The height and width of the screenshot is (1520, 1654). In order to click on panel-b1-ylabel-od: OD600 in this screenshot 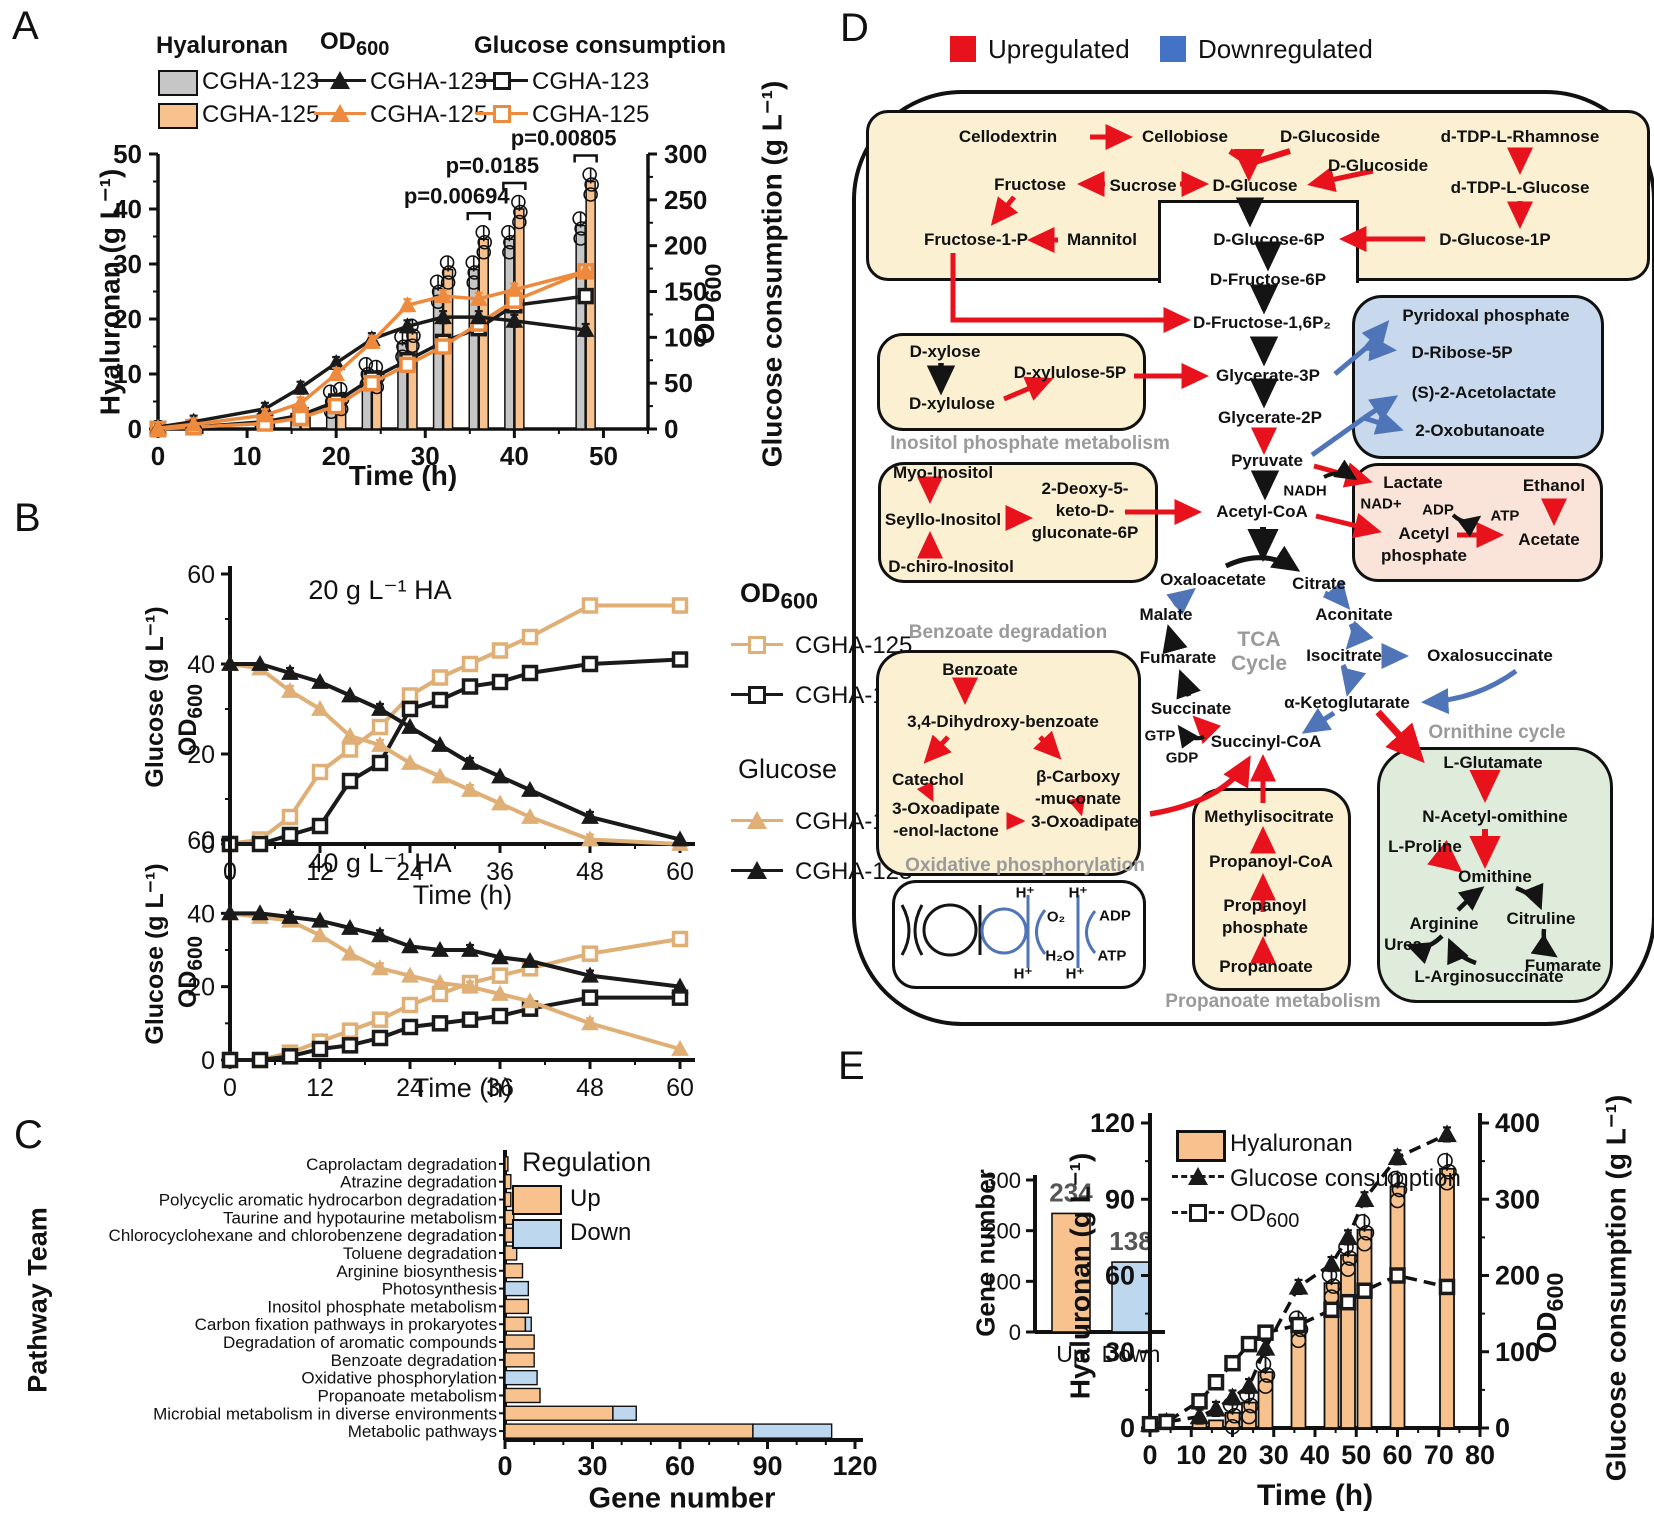, I will do `click(190, 720)`.